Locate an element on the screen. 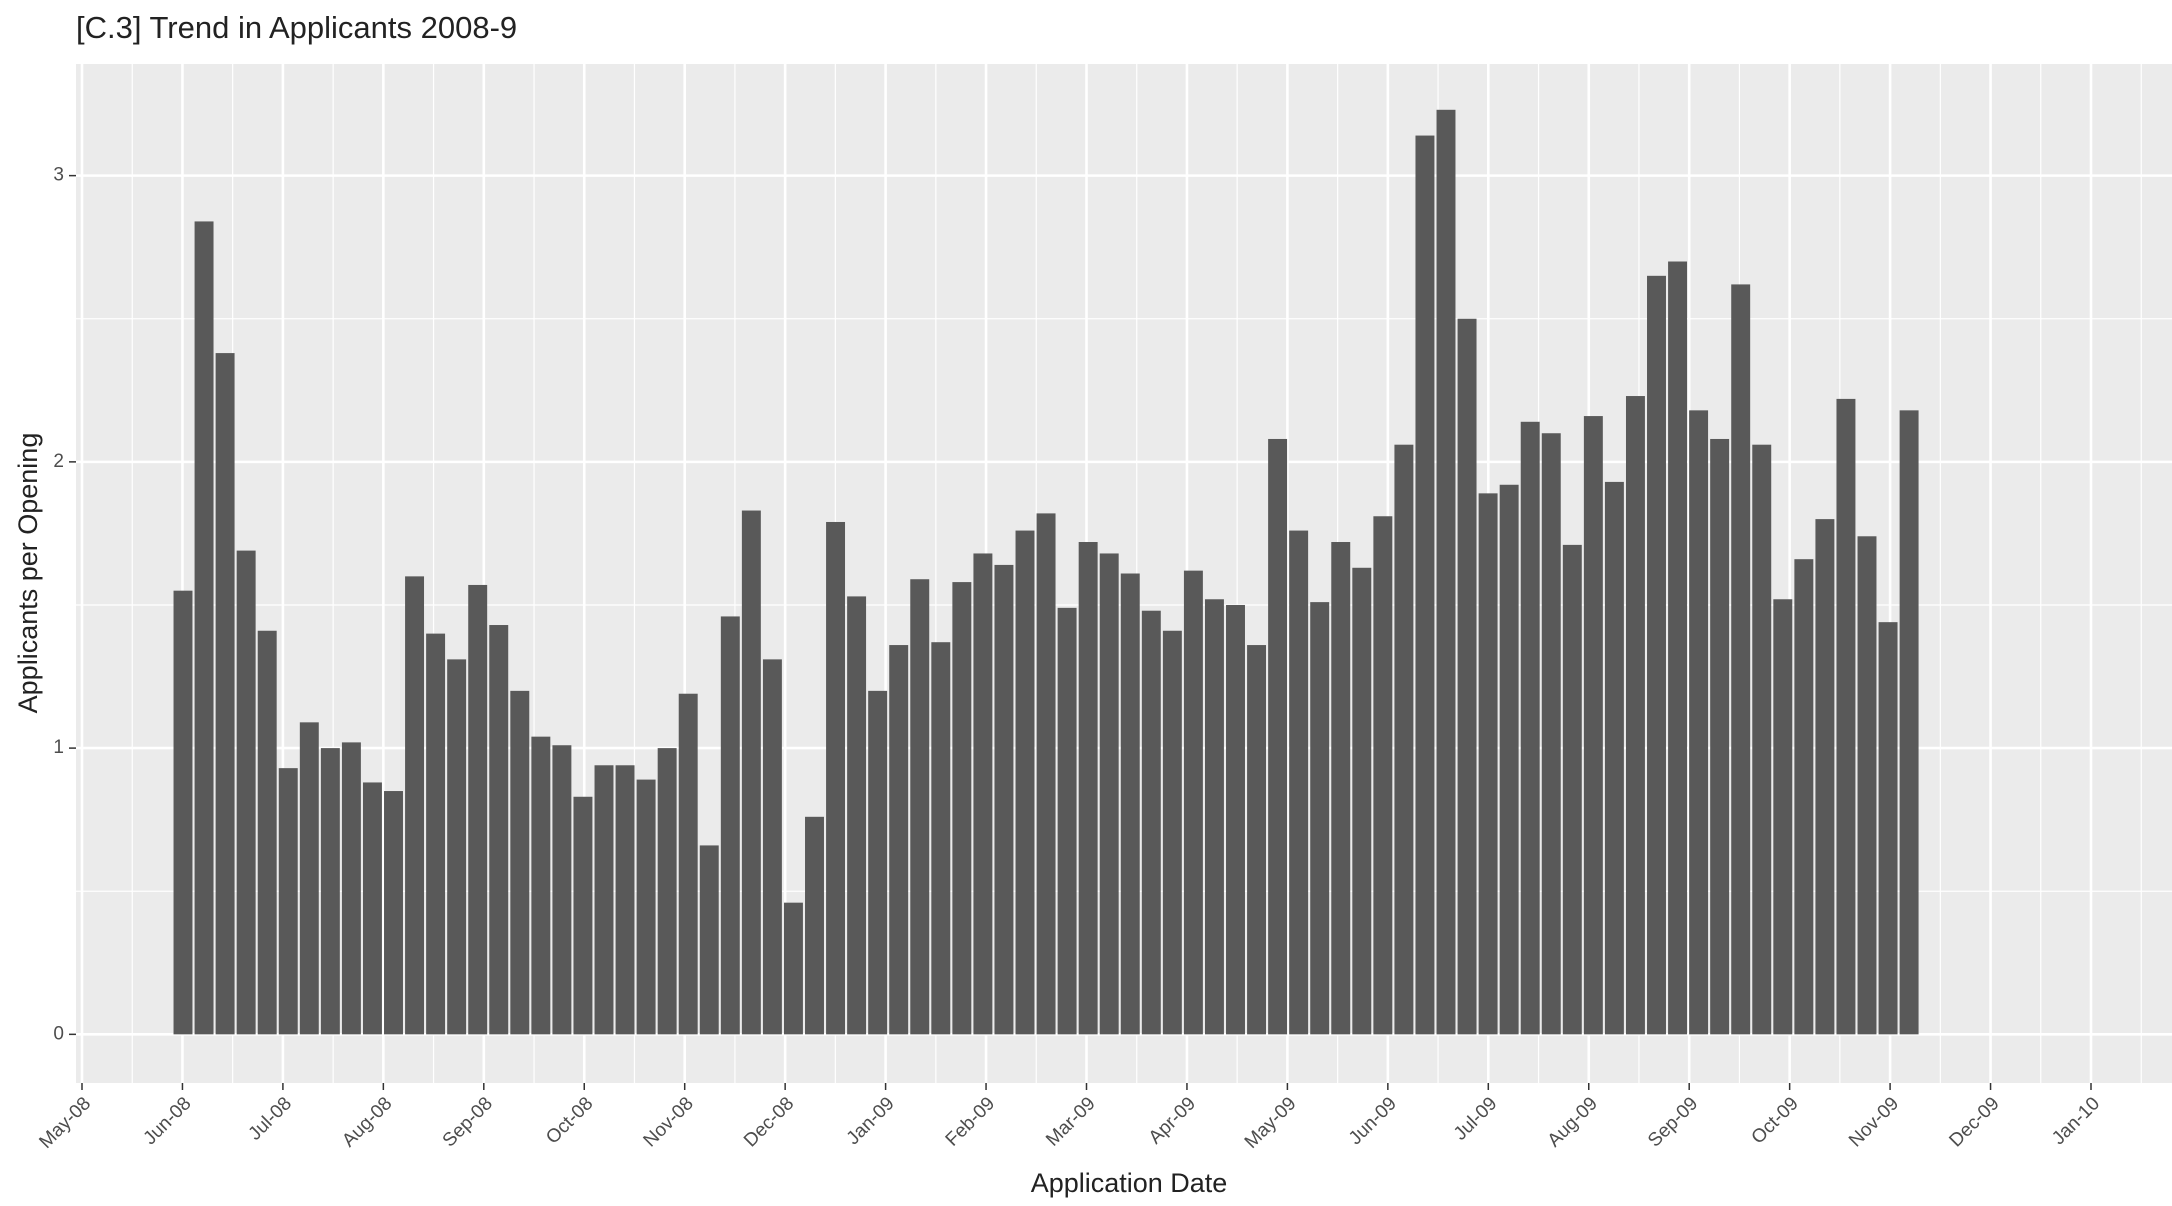 This screenshot has height=1206, width=2172. x-tick-label: Dec-09 is located at coordinates (1974, 1122).